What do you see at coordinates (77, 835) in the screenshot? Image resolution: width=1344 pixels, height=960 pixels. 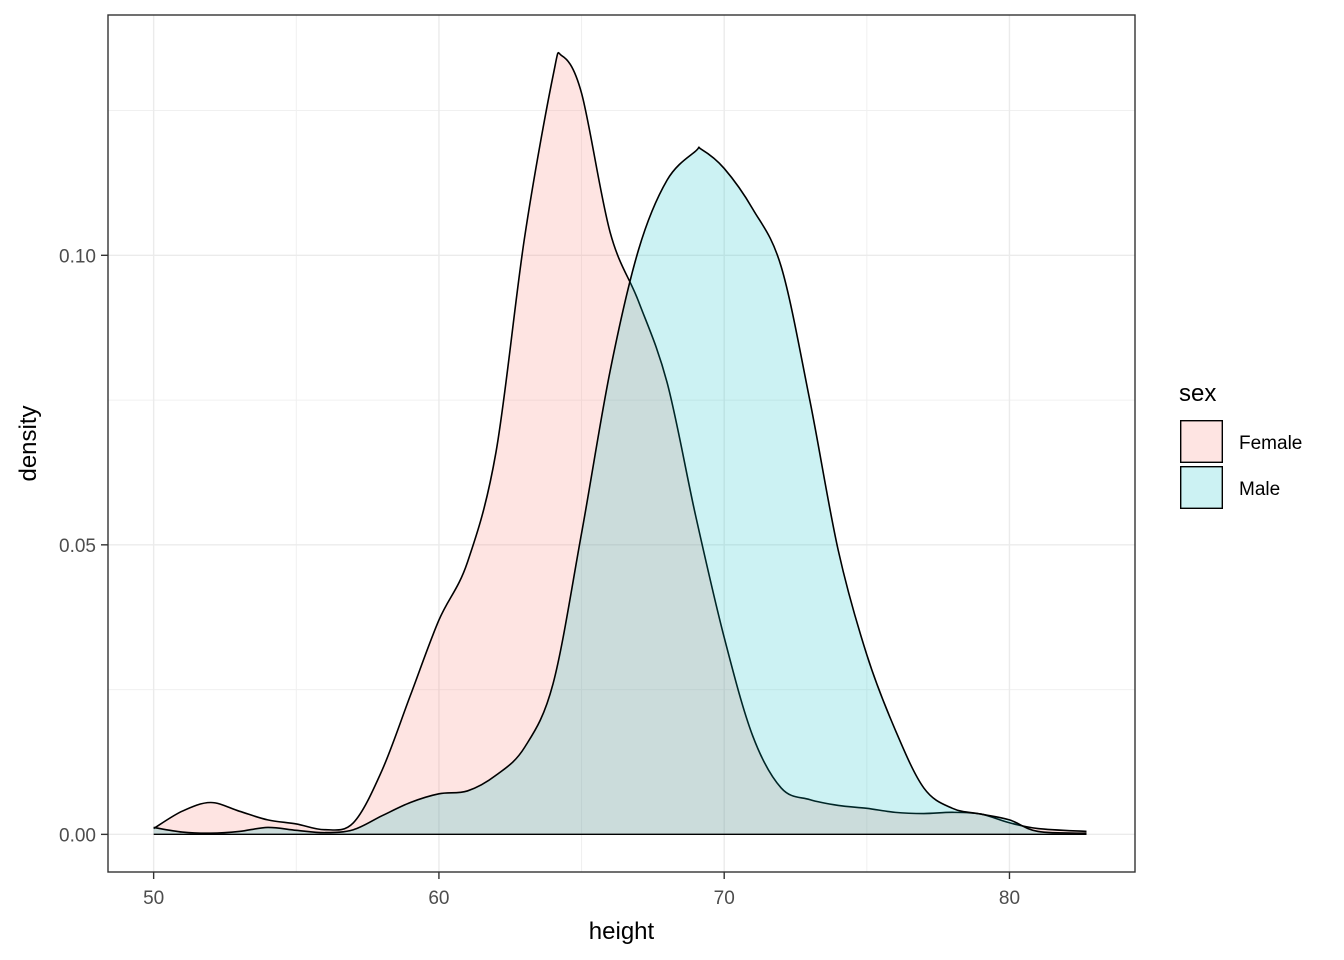 I see `y-tick-label: 0.00` at bounding box center [77, 835].